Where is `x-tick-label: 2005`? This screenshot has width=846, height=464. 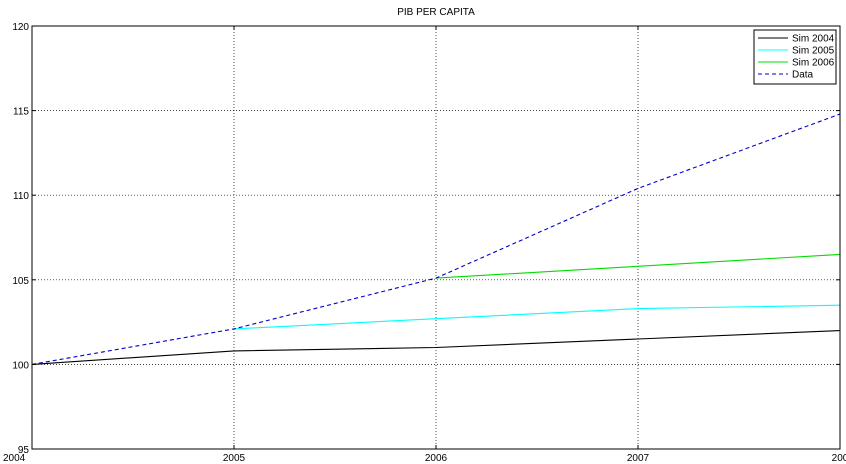 x-tick-label: 2005 is located at coordinates (234, 458).